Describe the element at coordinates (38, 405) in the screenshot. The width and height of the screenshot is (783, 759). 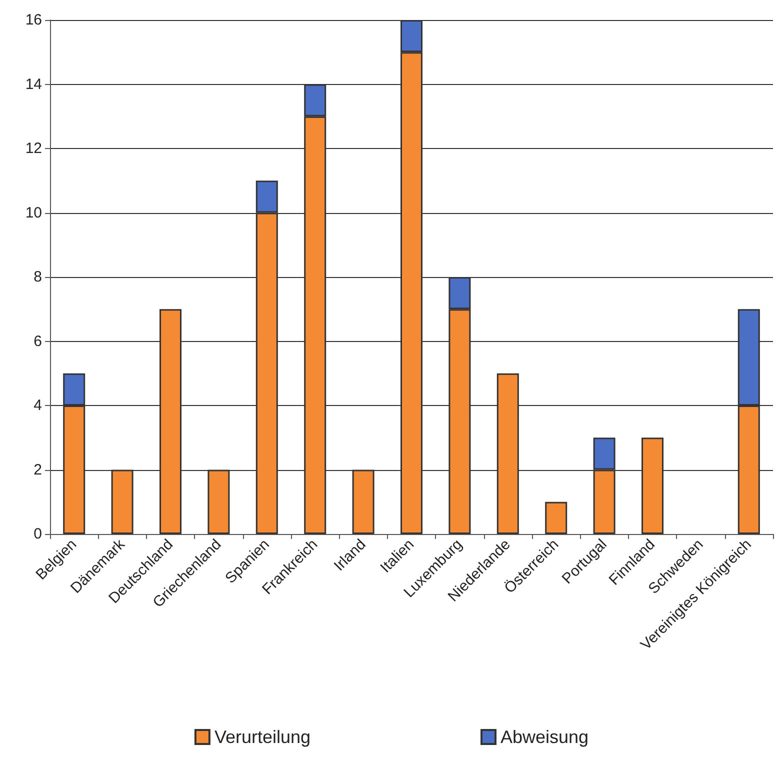
I see `y-tick-label: 4` at that location.